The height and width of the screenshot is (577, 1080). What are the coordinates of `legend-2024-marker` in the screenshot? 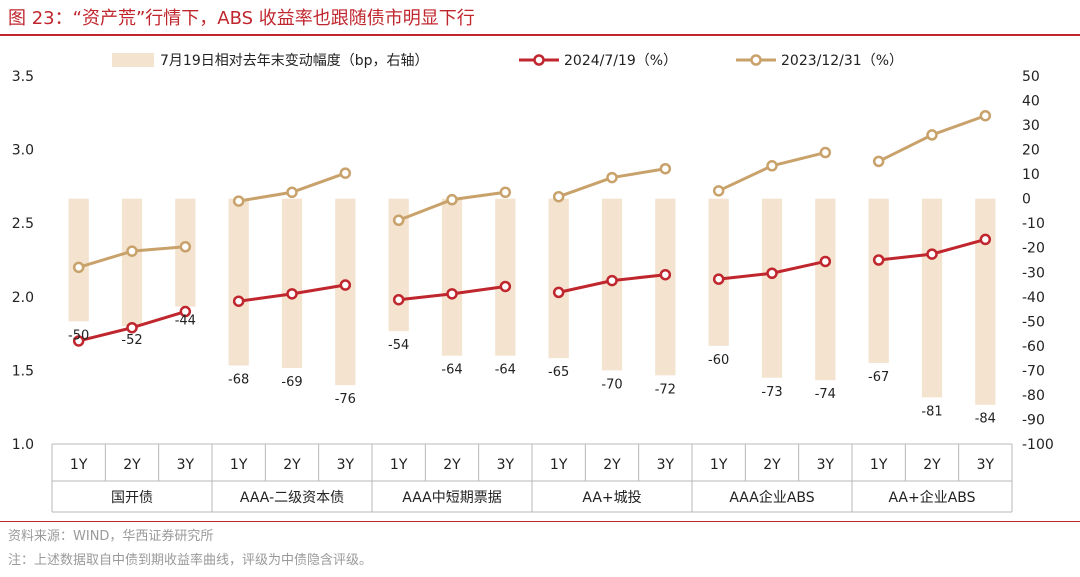 It's located at (539, 60).